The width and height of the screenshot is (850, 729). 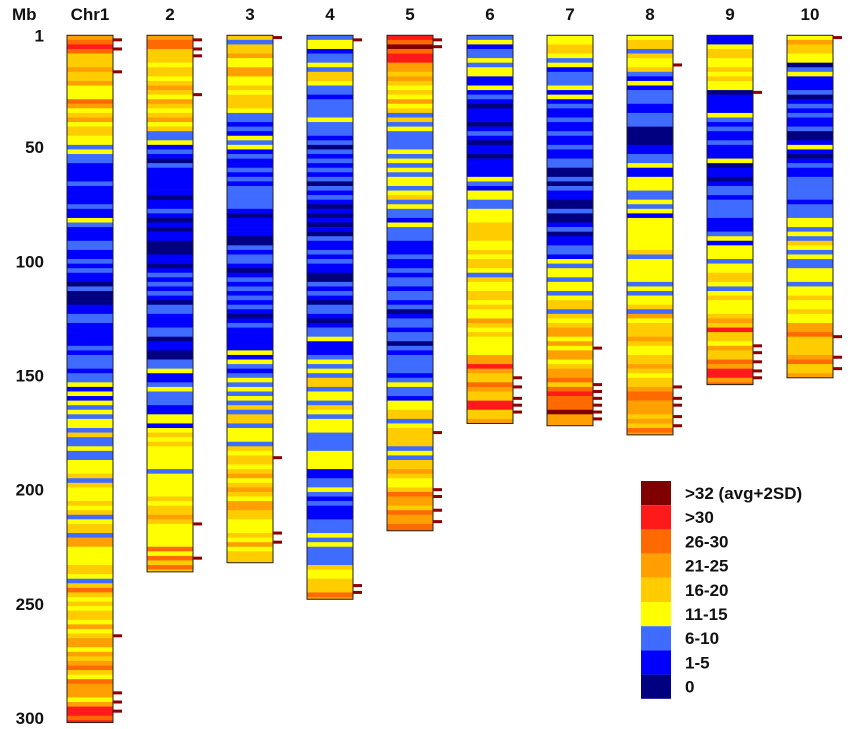 What do you see at coordinates (810, 14) in the screenshot?
I see `chromosome-label: 10` at bounding box center [810, 14].